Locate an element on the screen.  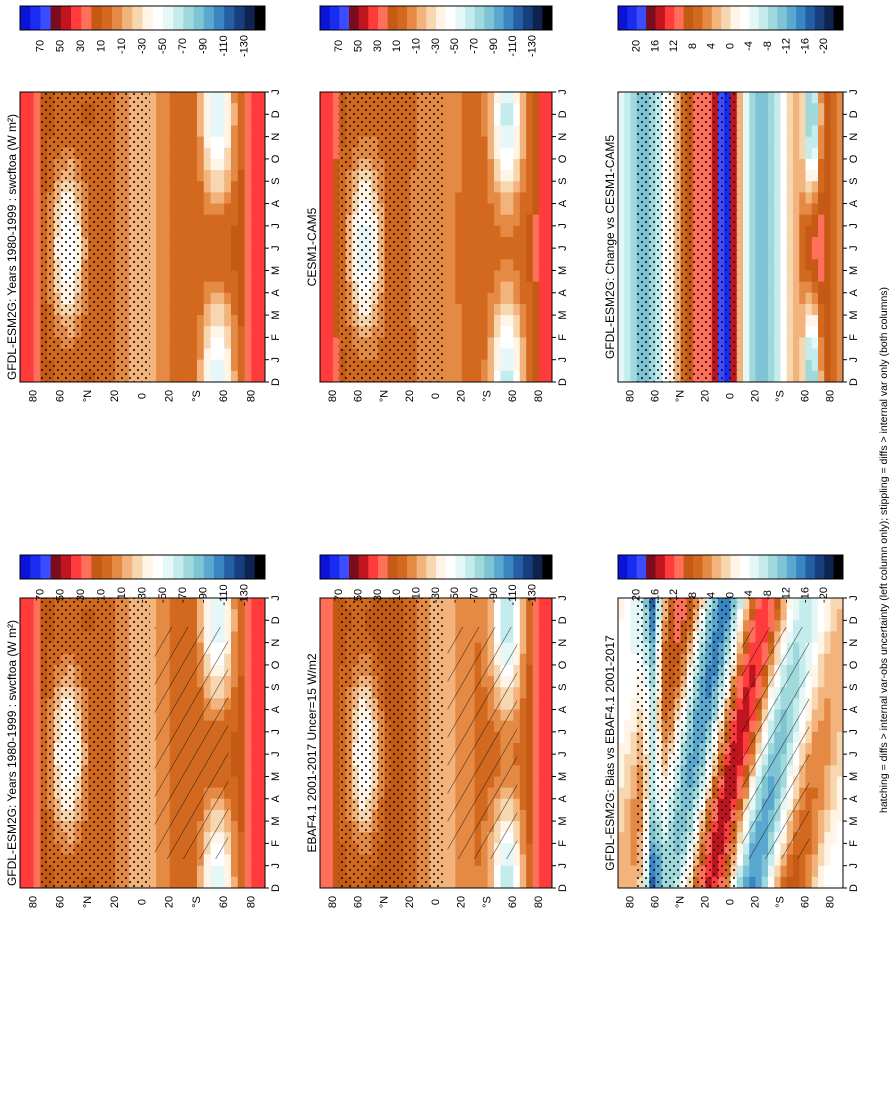
latitude-tick-label: °S is located at coordinates (487, 902).